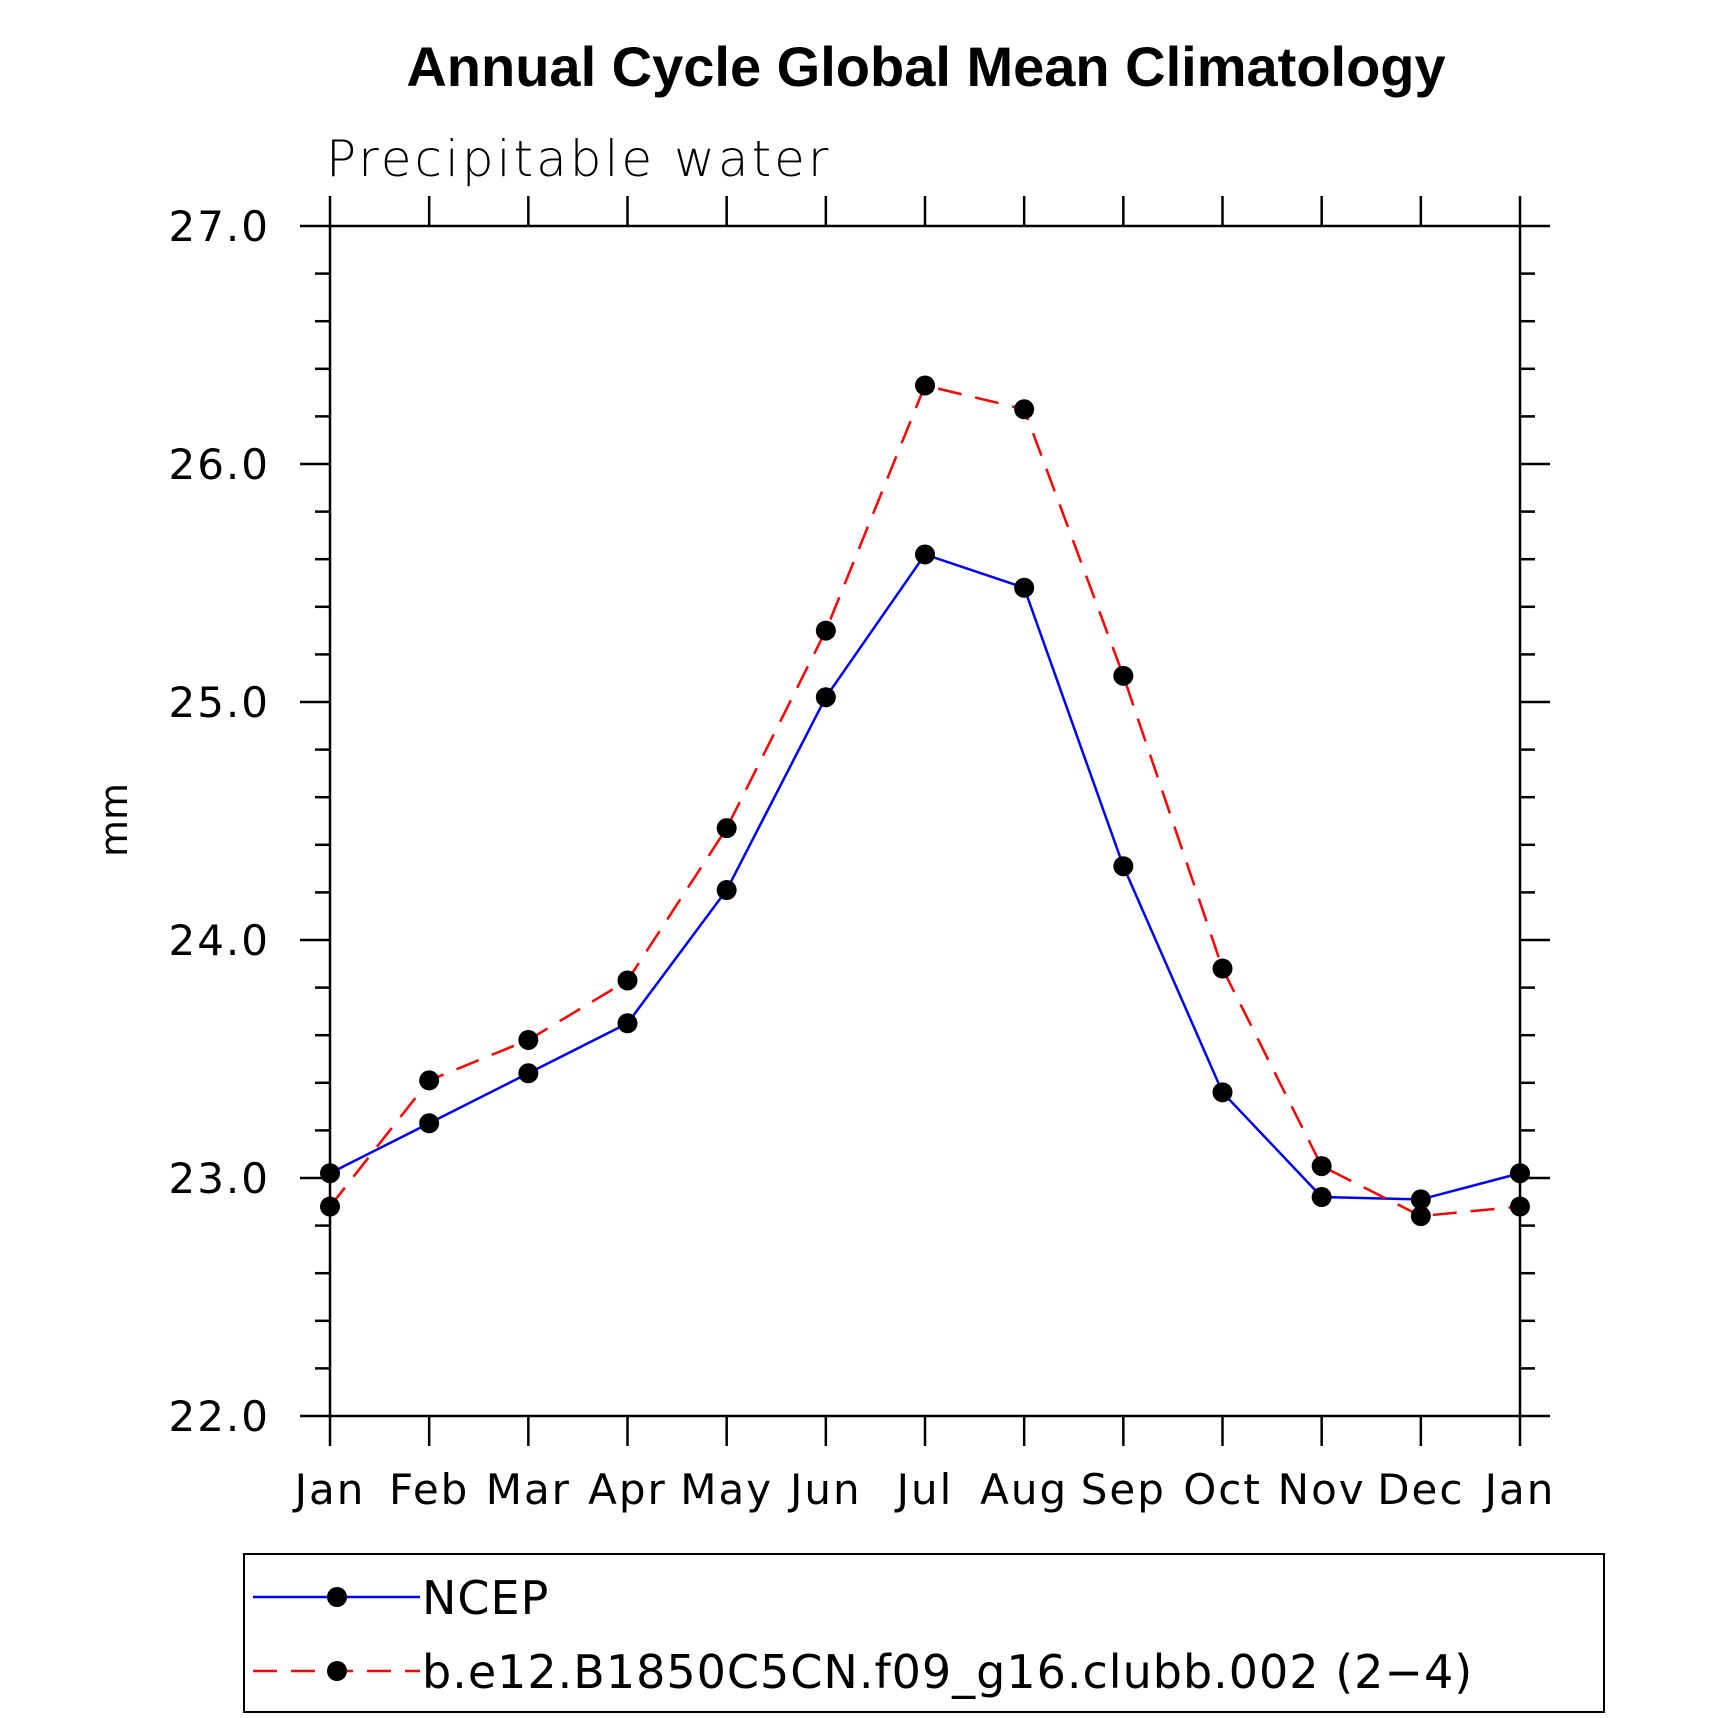  I want to click on legend-marker-ncep, so click(337, 1597).